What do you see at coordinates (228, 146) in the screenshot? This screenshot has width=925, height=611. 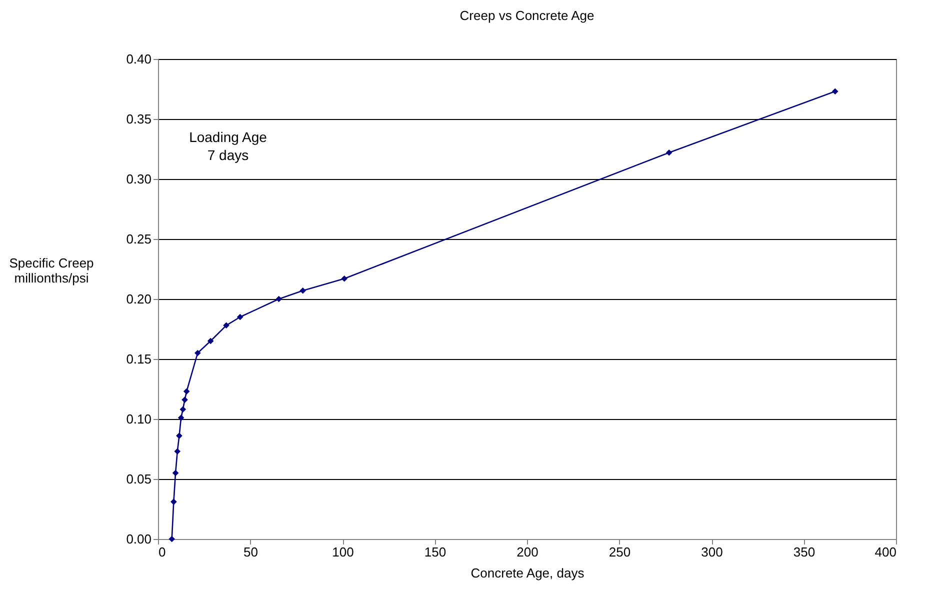 I see `annotation: Loading Age 7 days` at bounding box center [228, 146].